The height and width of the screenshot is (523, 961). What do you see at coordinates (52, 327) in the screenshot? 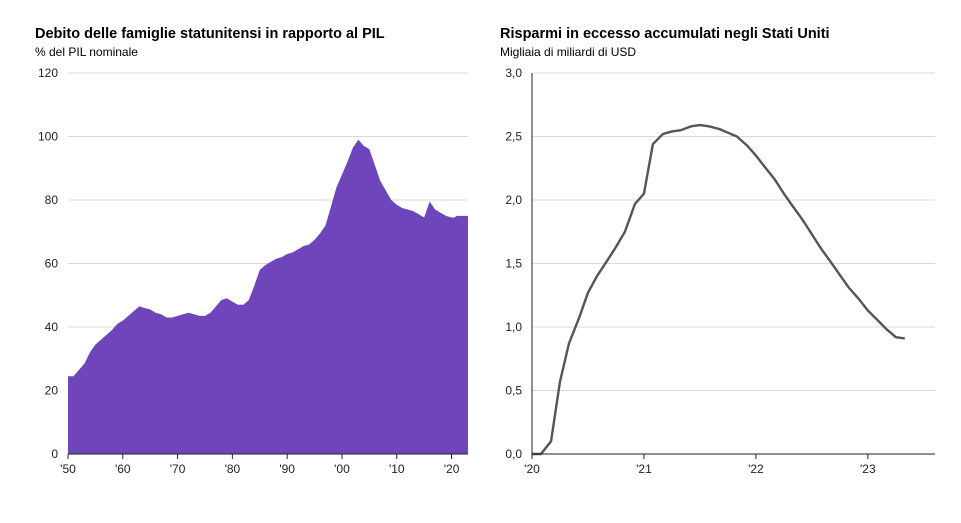
I see `y-tick-label: 40` at bounding box center [52, 327].